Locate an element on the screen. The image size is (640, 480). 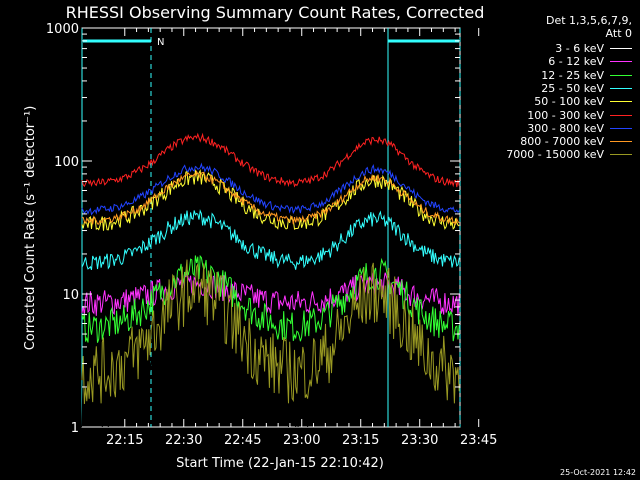
flag-label: N is located at coordinates (160, 42).